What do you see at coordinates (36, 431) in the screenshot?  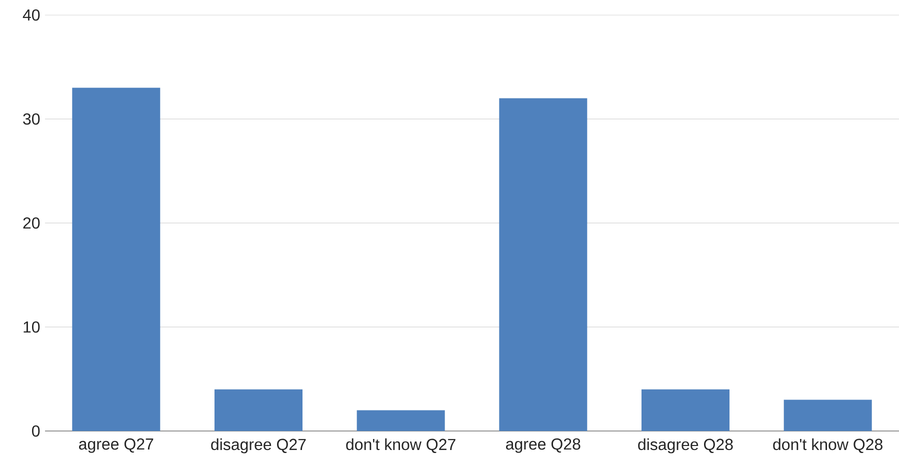 I see `y-tick-label: 0` at bounding box center [36, 431].